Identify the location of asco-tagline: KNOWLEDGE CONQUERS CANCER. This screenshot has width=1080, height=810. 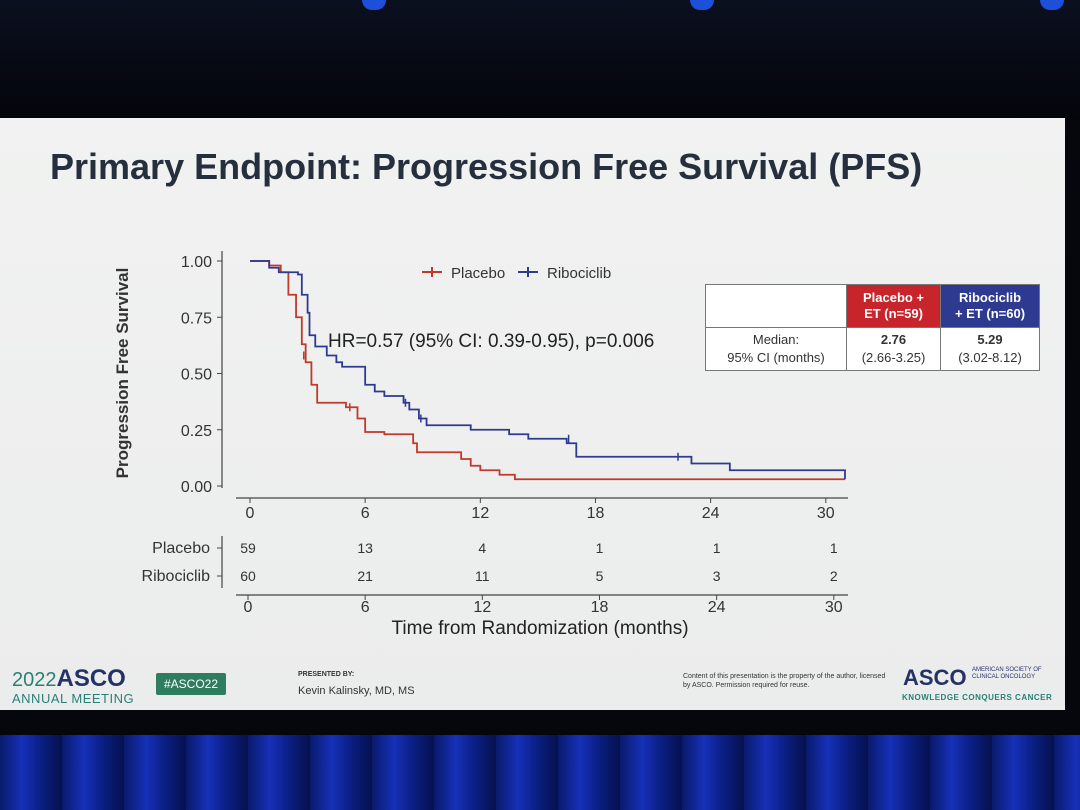
(977, 697).